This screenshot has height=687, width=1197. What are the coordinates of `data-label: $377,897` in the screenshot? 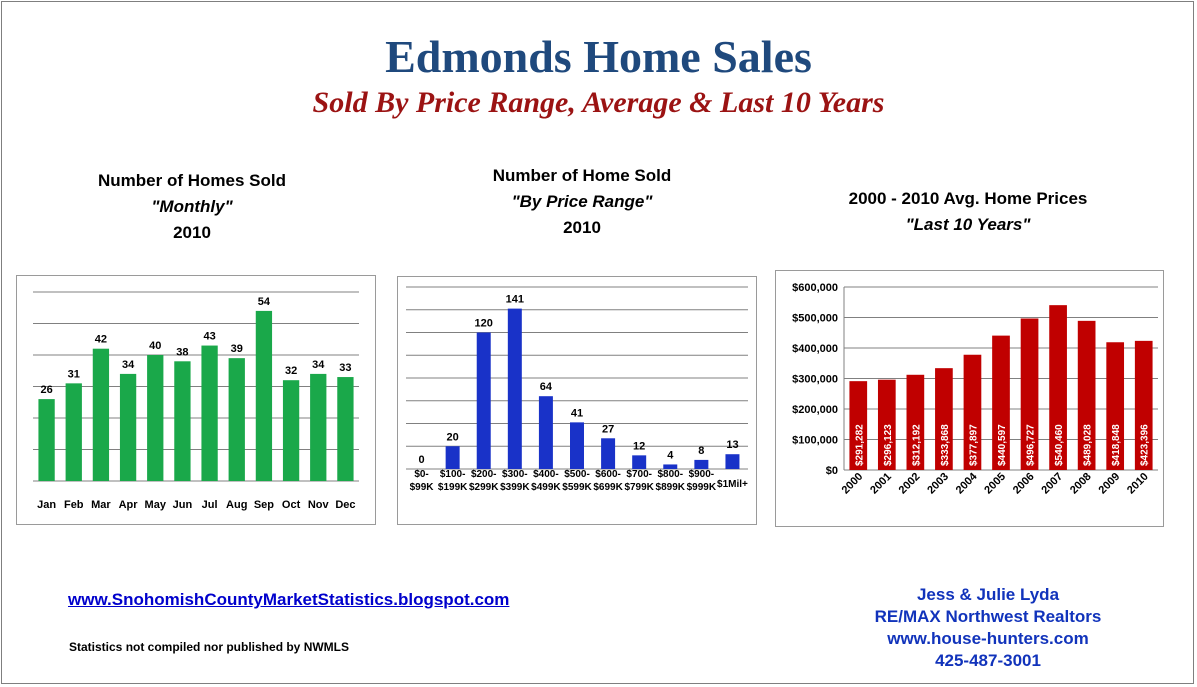 It's located at (973, 445).